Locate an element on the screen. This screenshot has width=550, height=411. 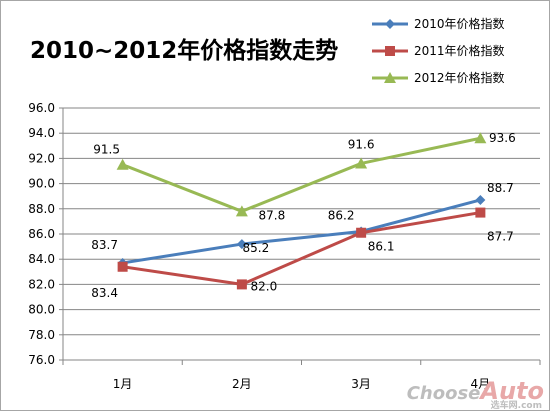
y-tick-label: 94.0 is located at coordinates (41, 133).